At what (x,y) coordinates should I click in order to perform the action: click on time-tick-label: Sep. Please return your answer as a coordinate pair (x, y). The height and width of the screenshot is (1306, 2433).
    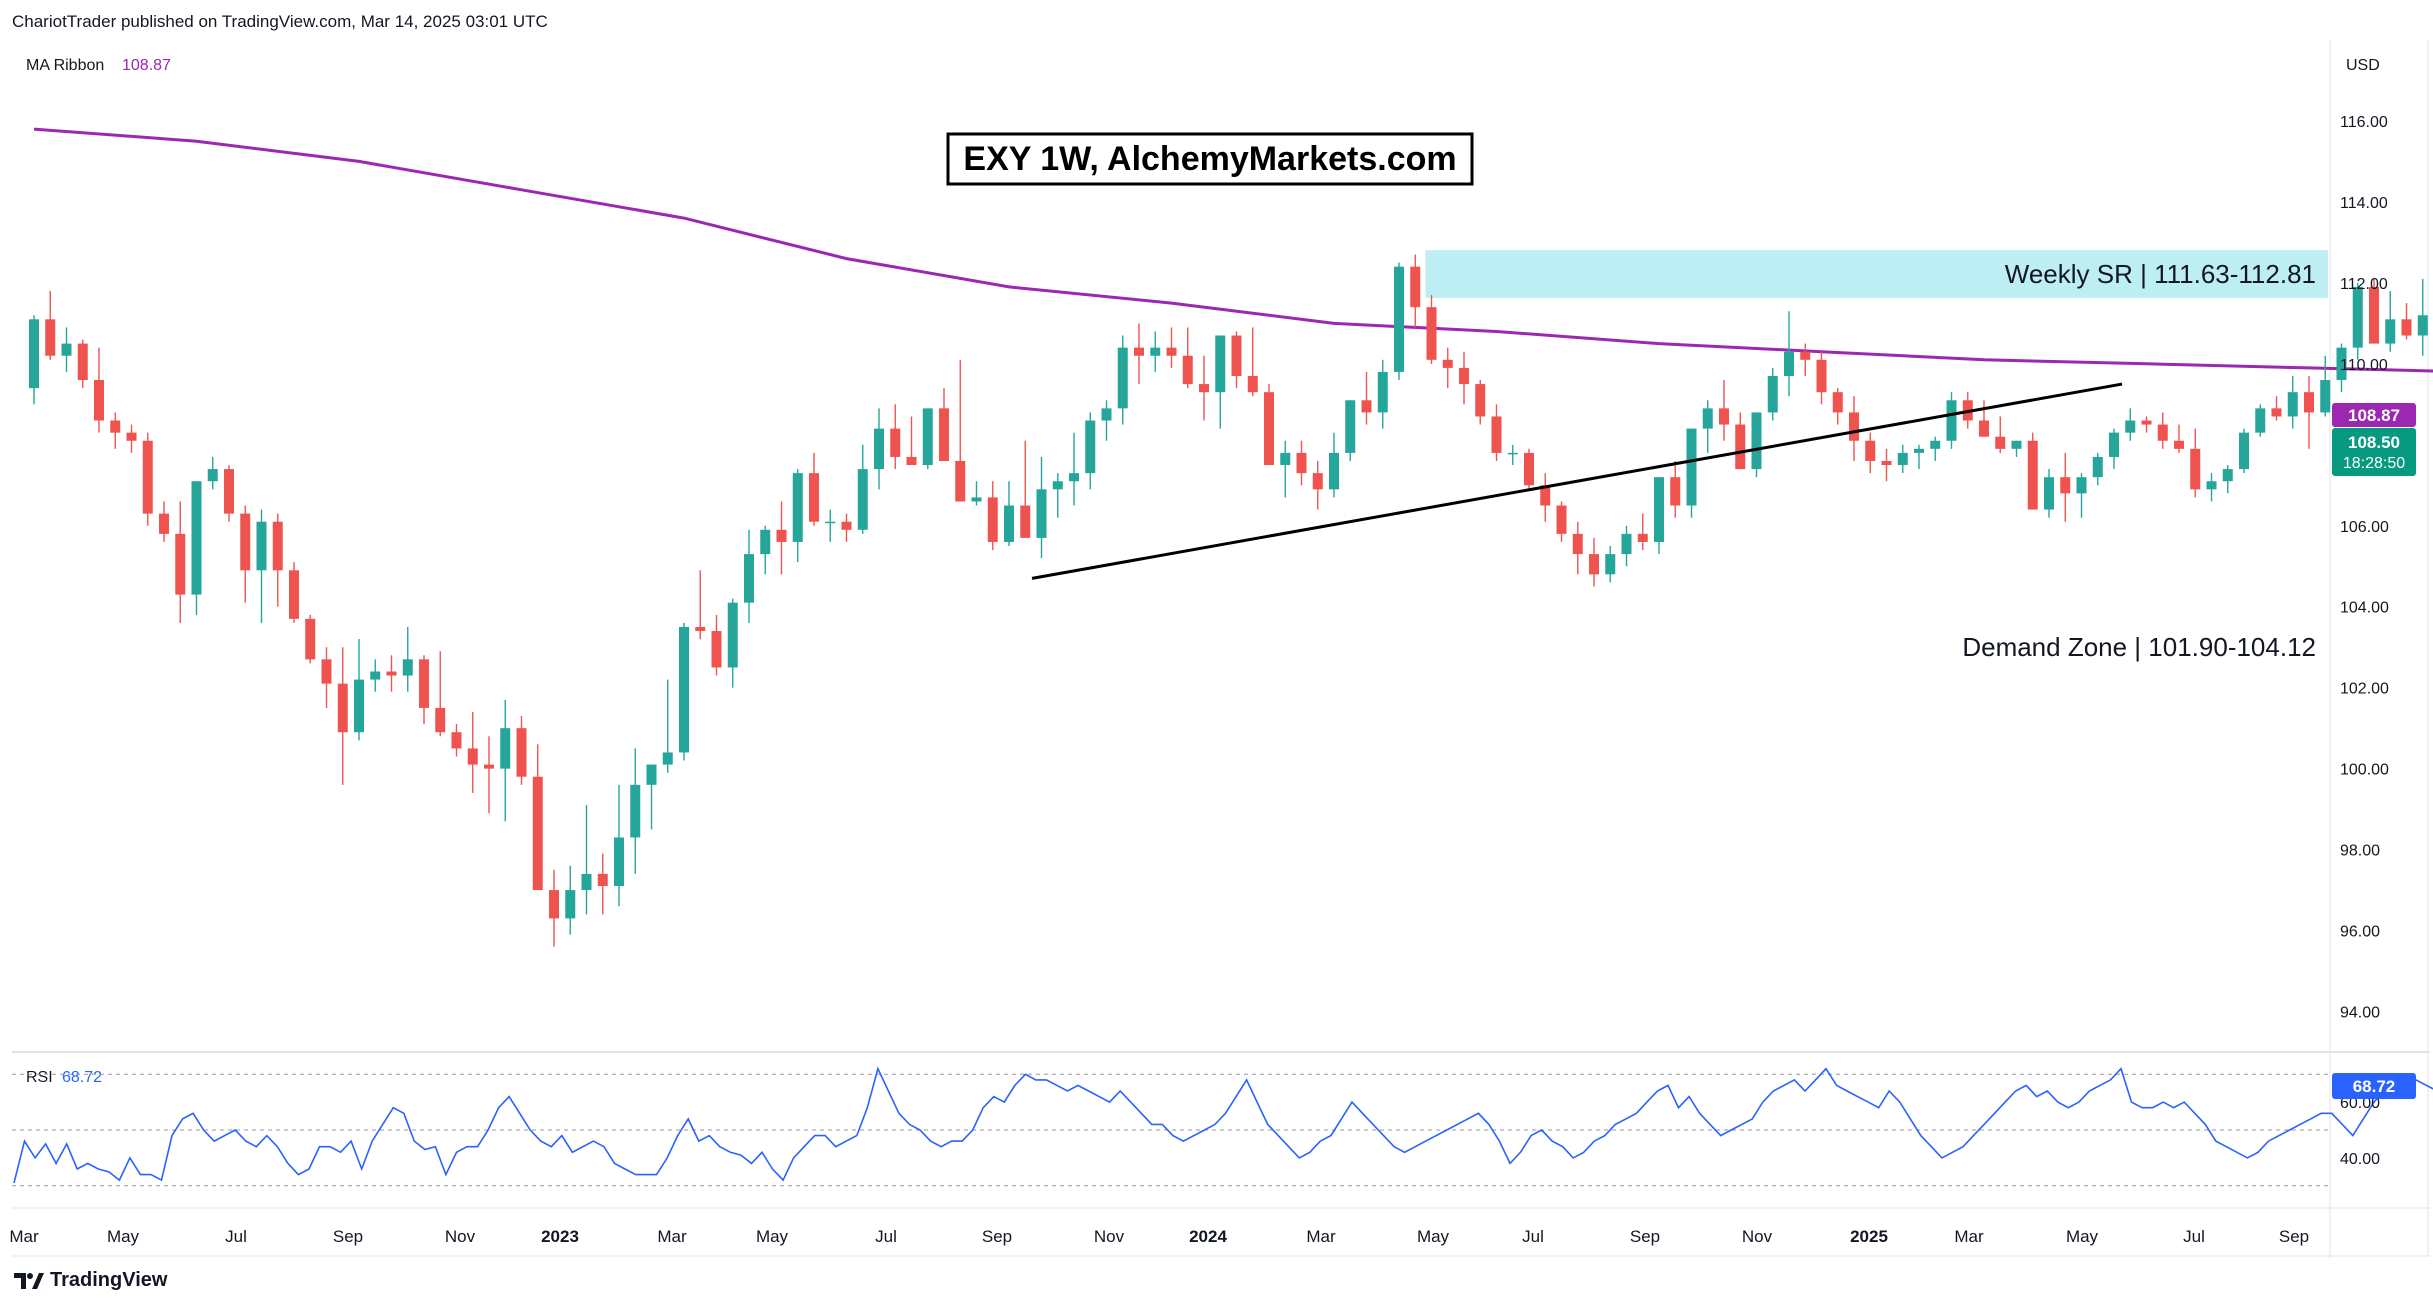
    Looking at the image, I should click on (2294, 1236).